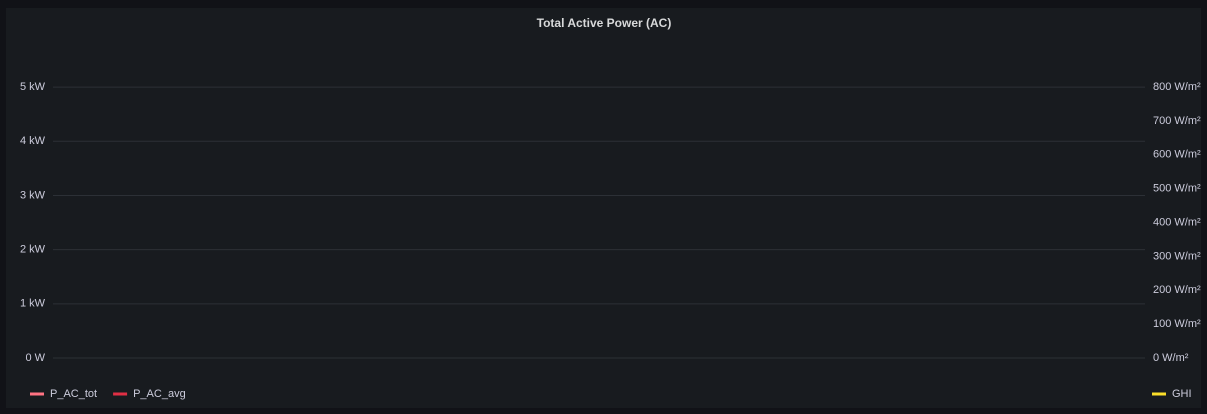 Image resolution: width=1207 pixels, height=414 pixels. Describe the element at coordinates (33, 195) in the screenshot. I see `y-tick-label: 3 kW` at that location.